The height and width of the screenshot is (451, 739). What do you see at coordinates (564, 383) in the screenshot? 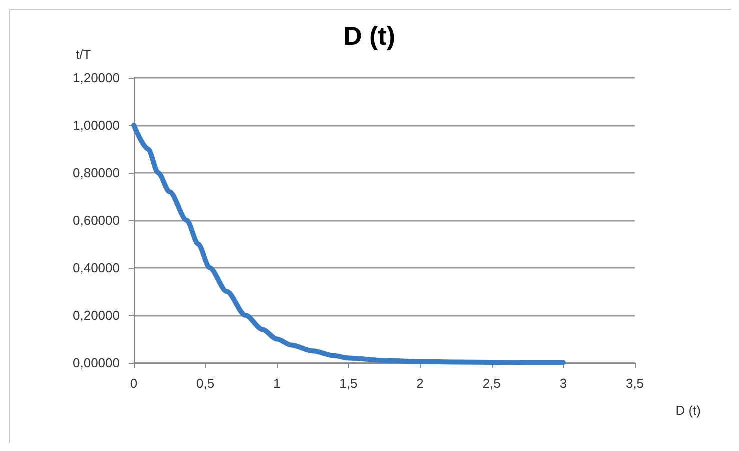
I see `x-tick-label: 3` at bounding box center [564, 383].